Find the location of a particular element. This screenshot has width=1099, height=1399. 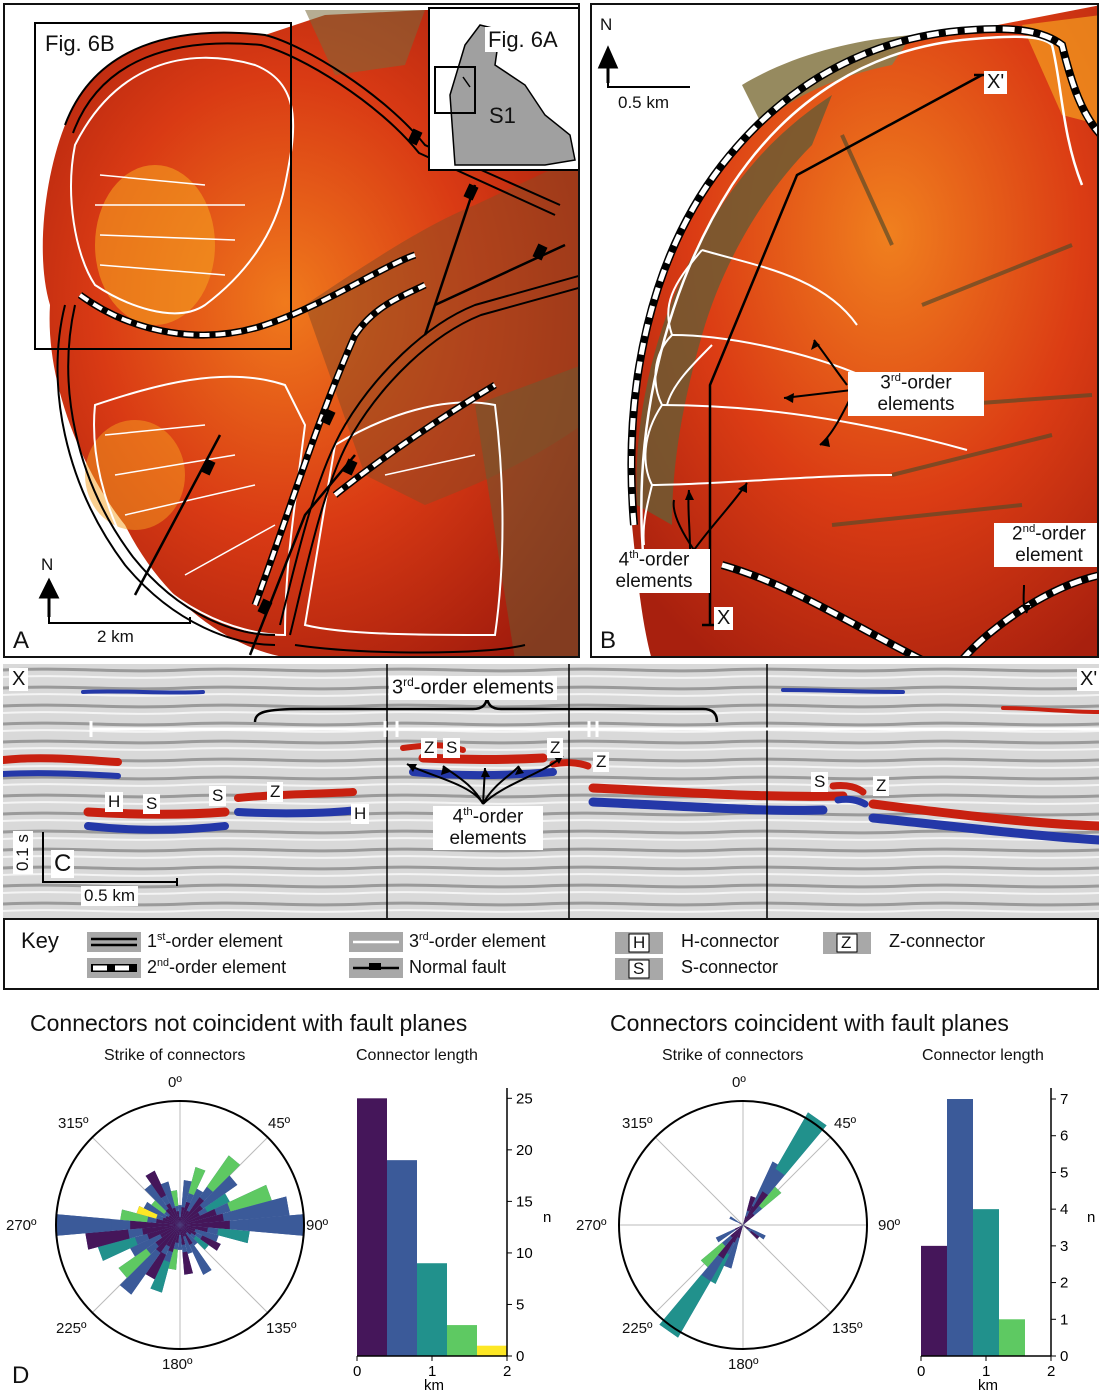

second-order-label: 2nd-order element is located at coordinates (1045, 545).